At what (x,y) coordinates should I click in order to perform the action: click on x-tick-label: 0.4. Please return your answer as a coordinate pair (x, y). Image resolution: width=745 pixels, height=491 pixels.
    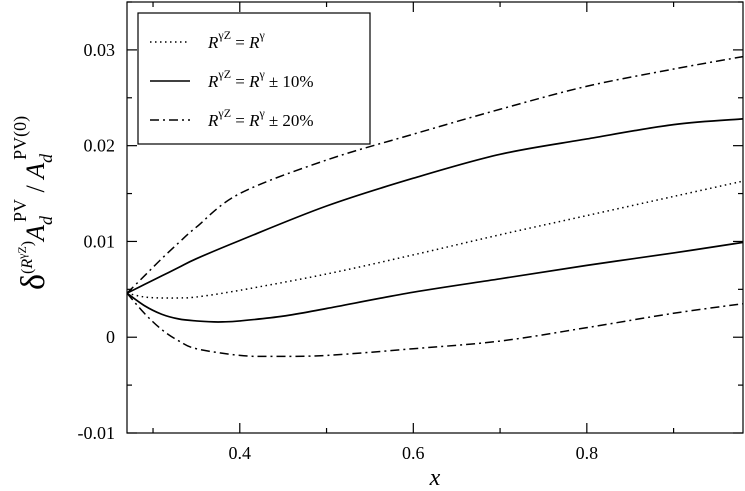
    Looking at the image, I should click on (240, 453).